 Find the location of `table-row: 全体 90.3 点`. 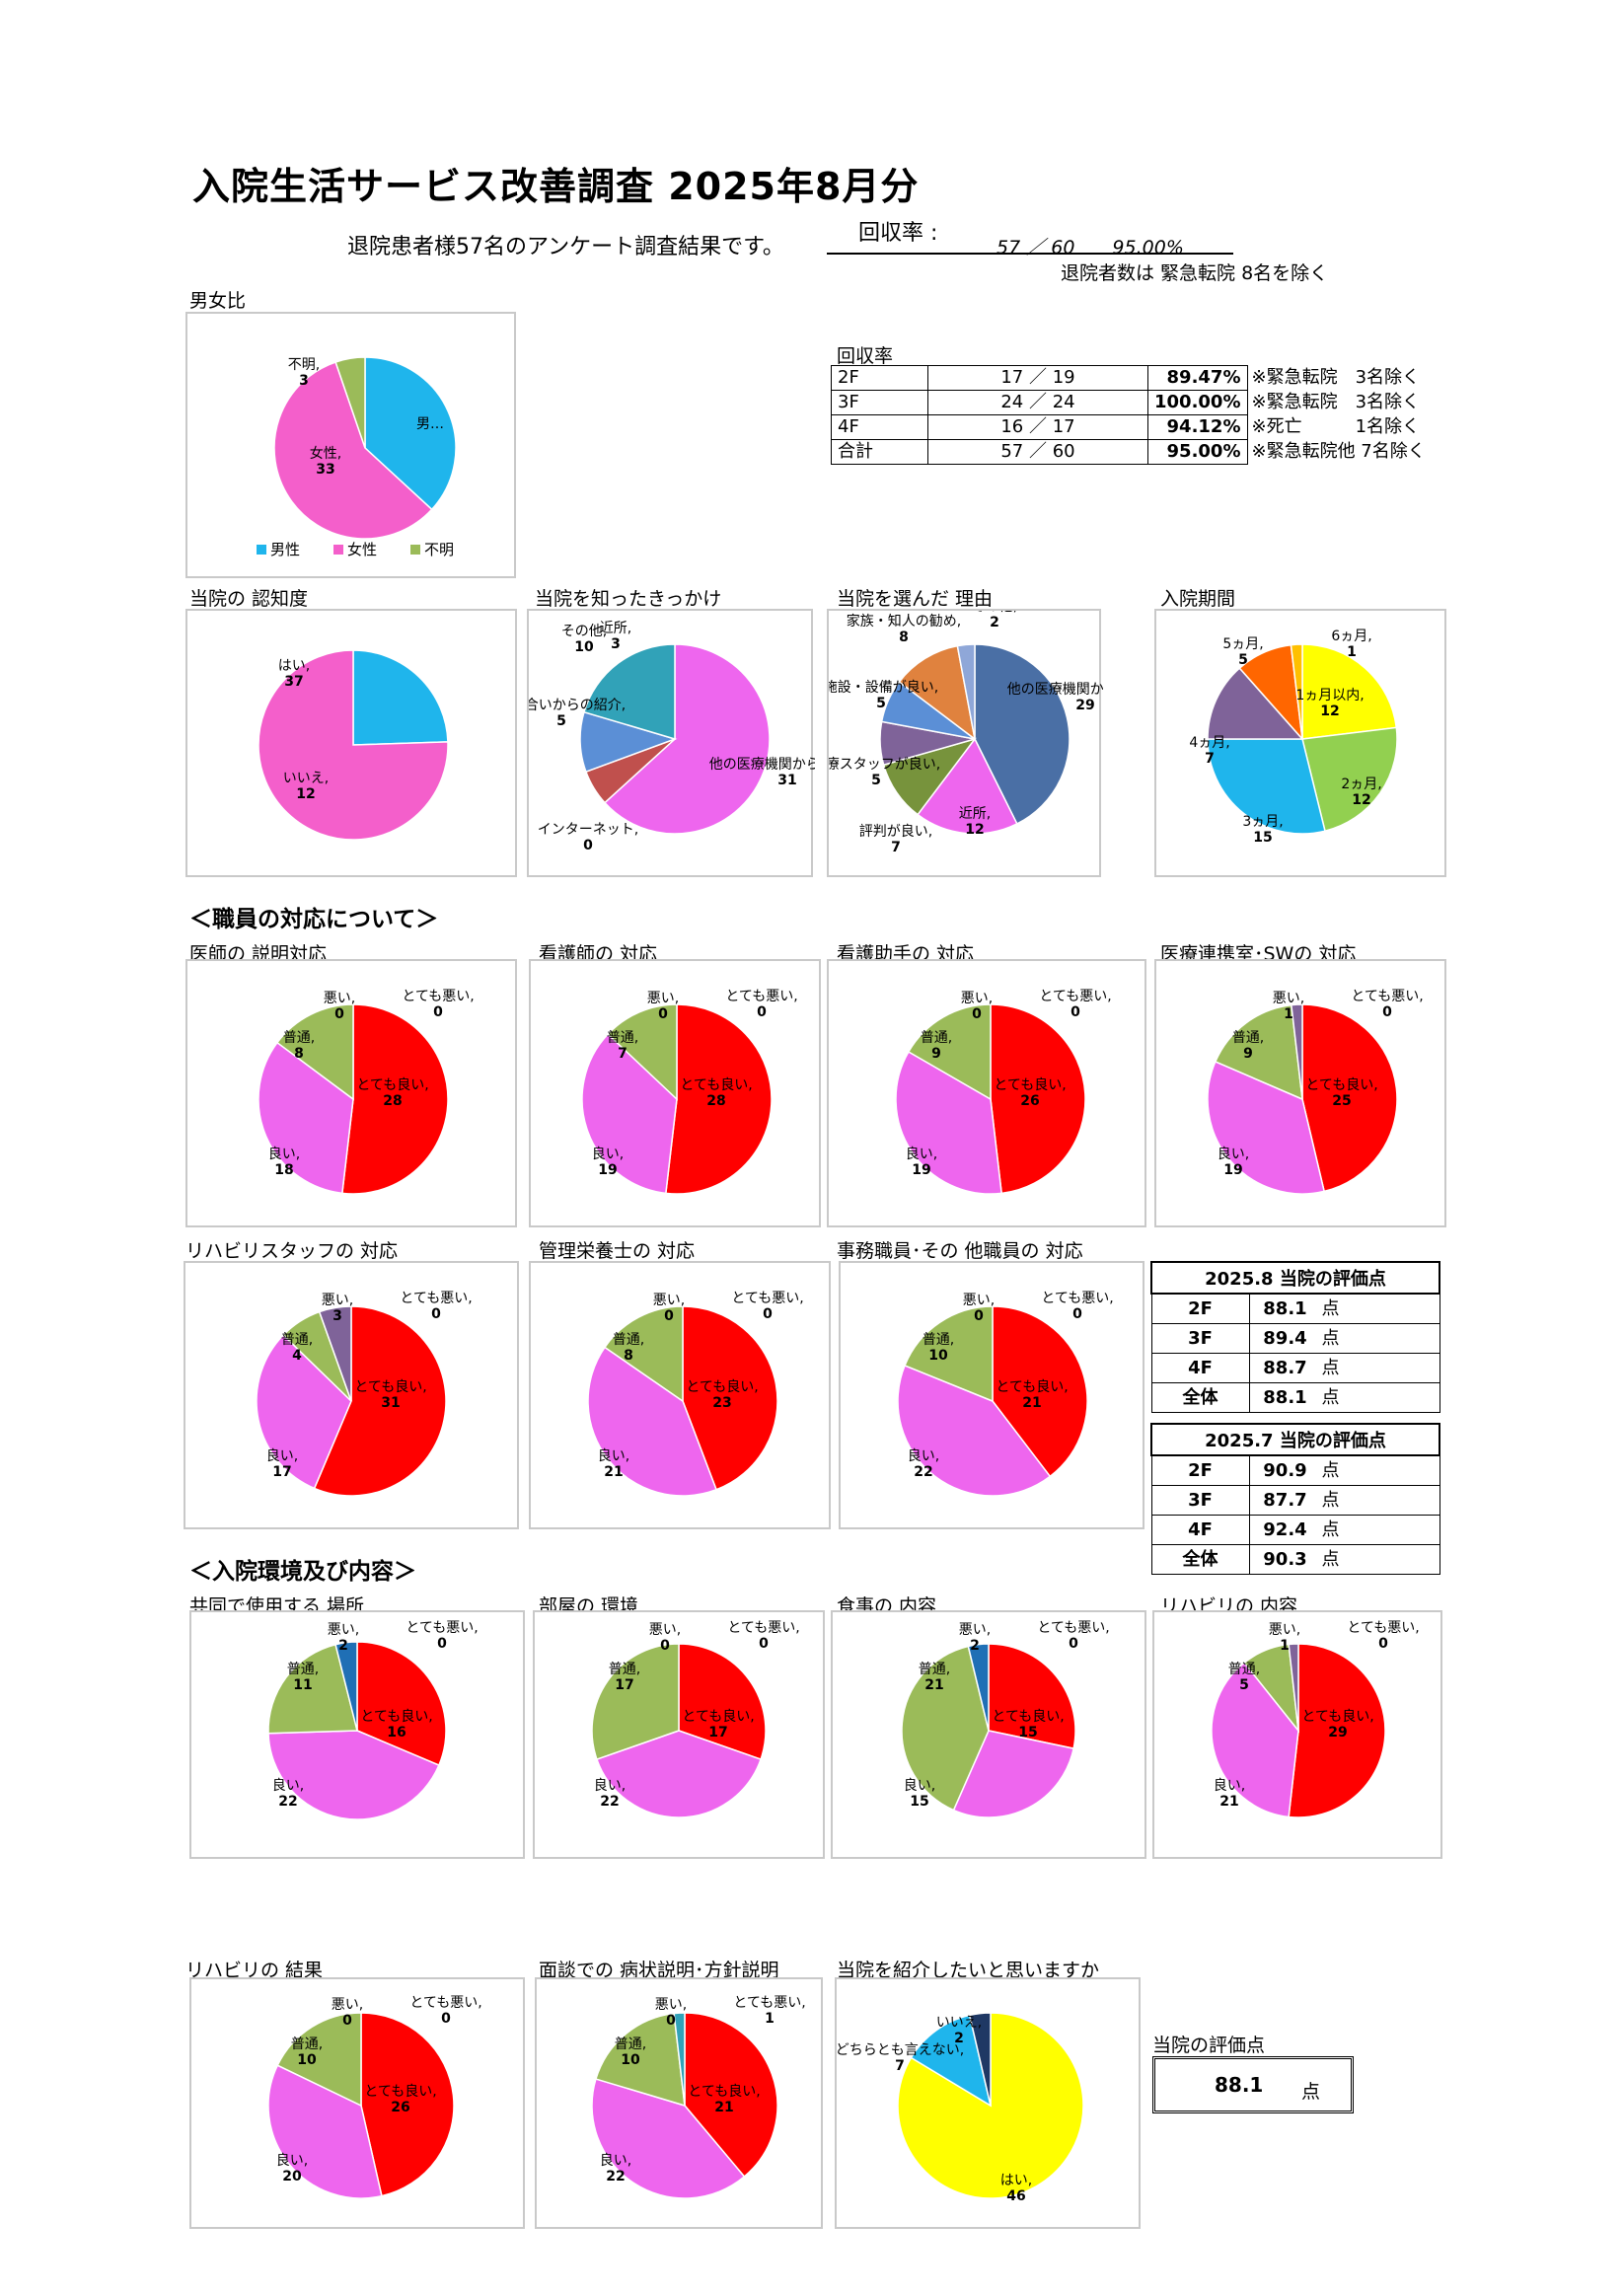

table-row: 全体 90.3 点 is located at coordinates (1295, 1559).